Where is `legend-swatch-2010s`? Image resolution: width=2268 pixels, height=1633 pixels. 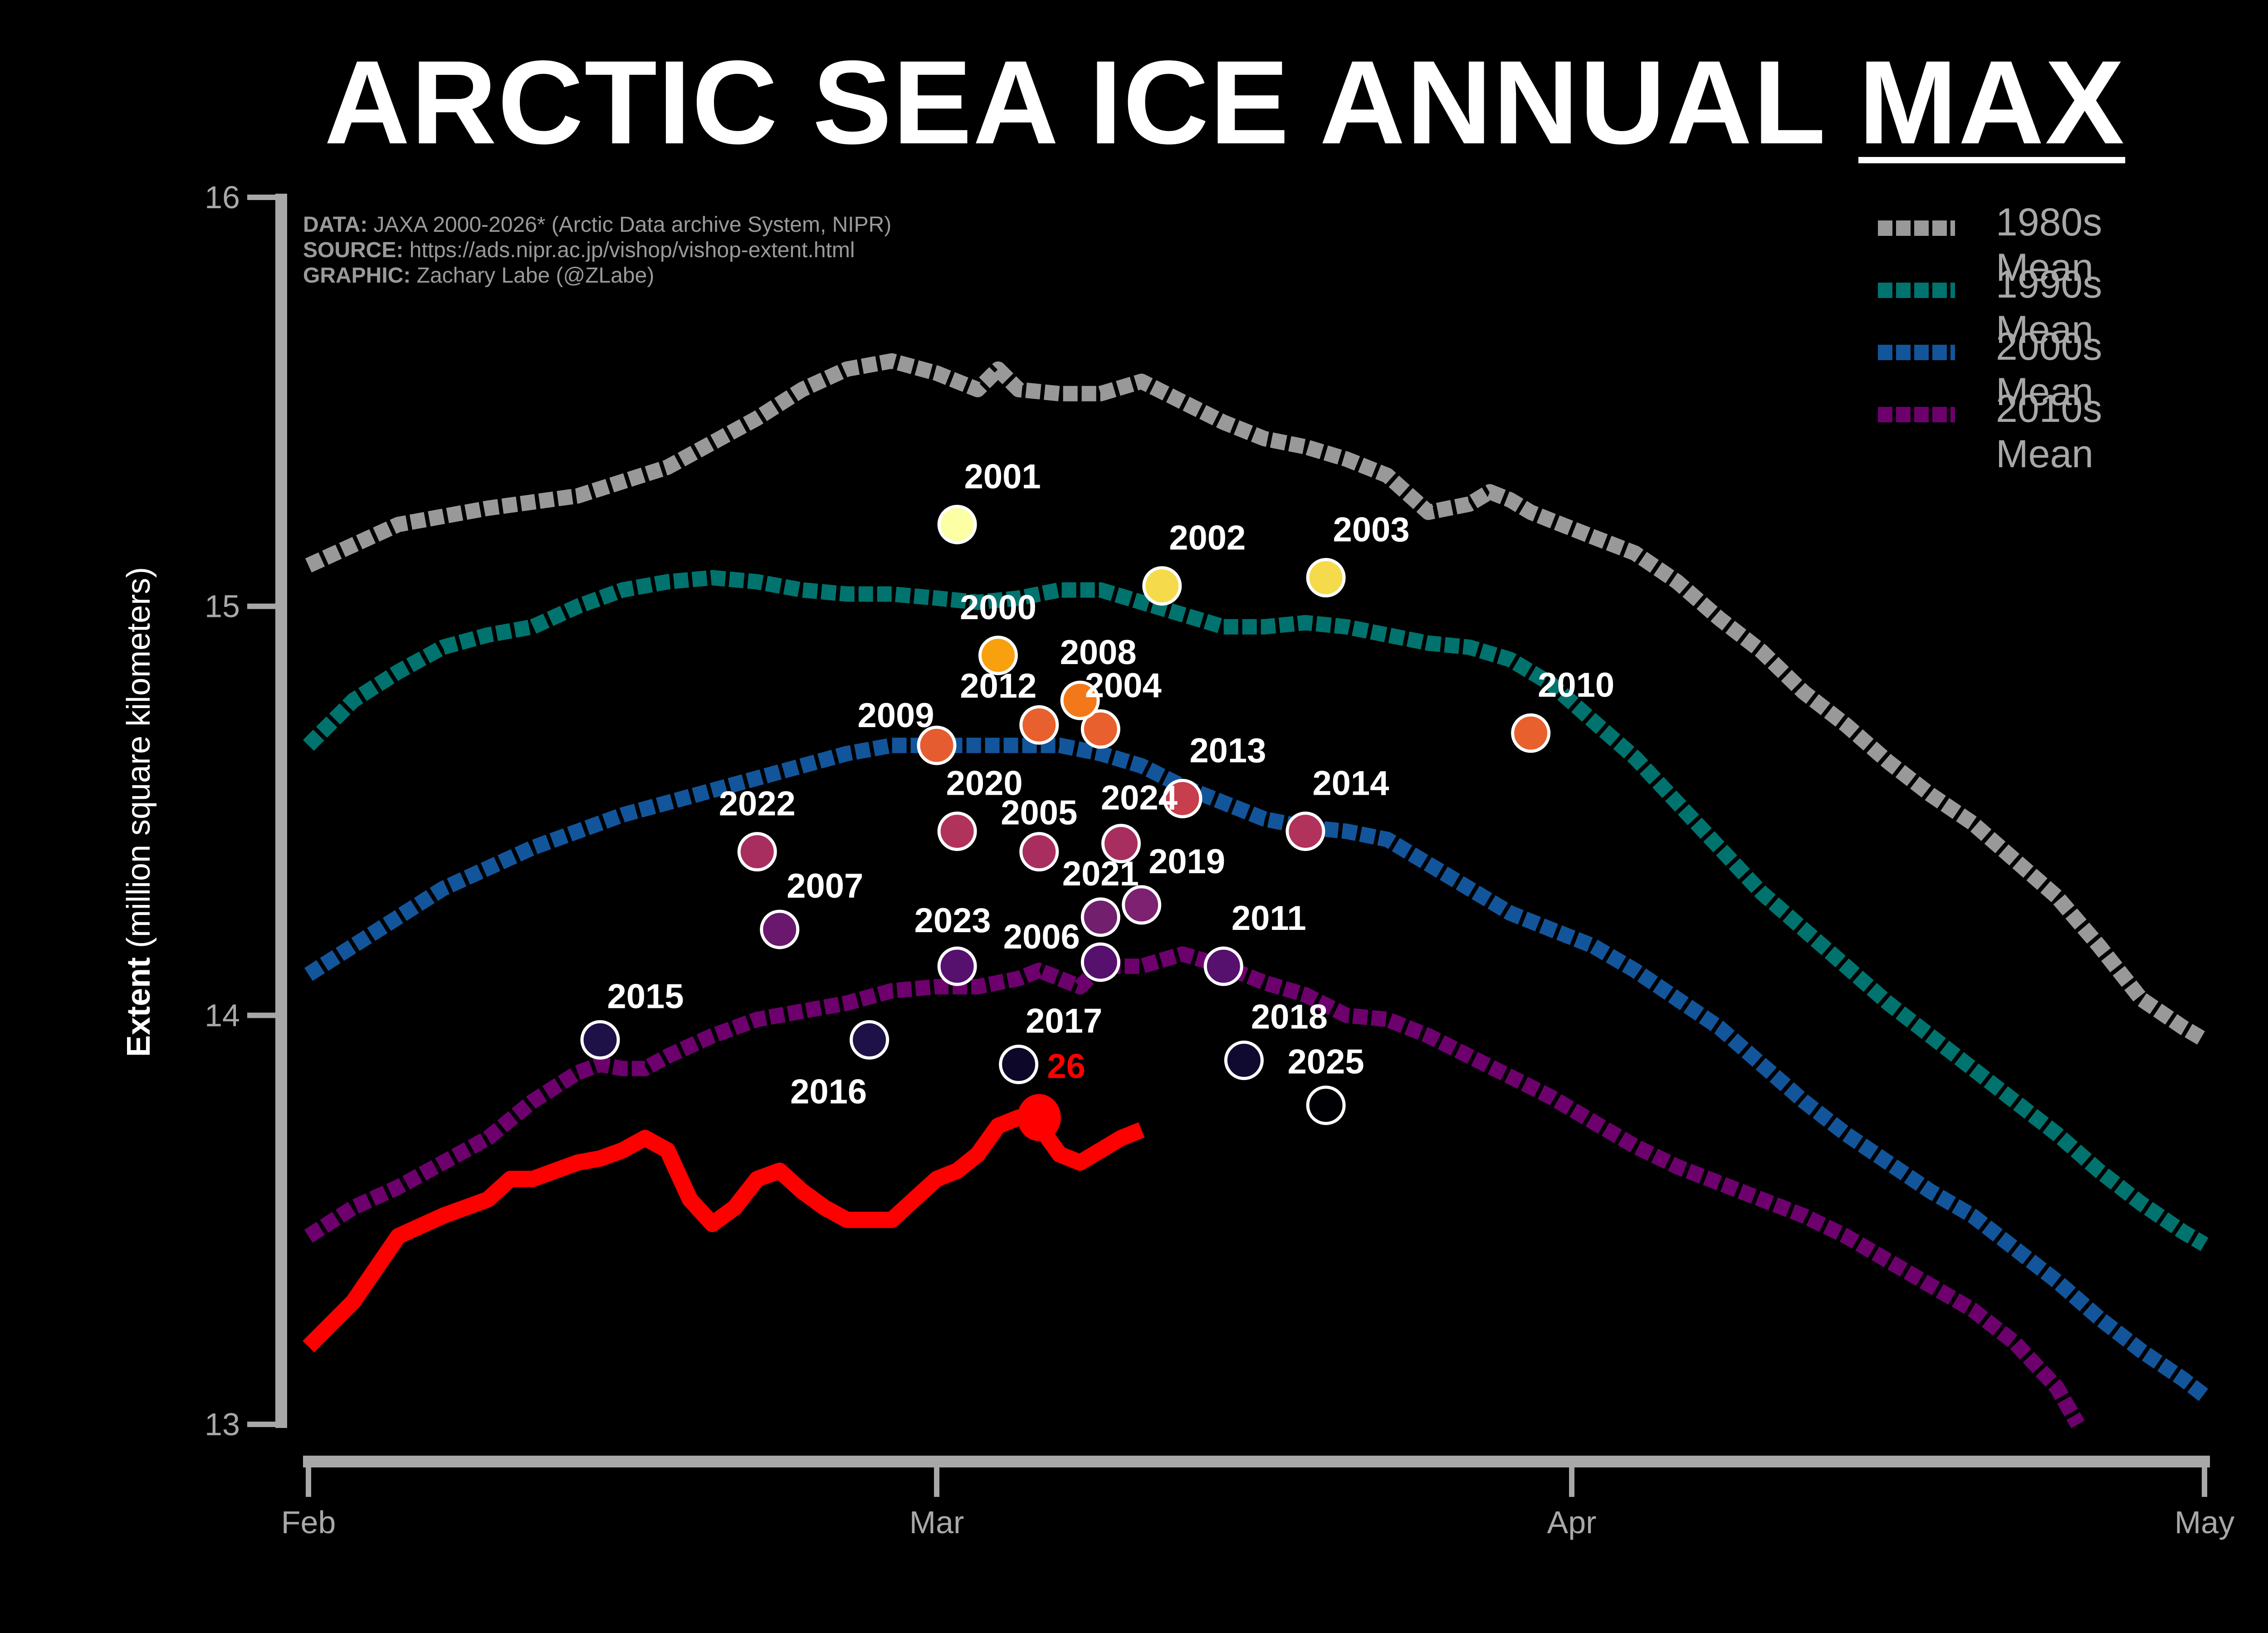 legend-swatch-2010s is located at coordinates (1917, 414).